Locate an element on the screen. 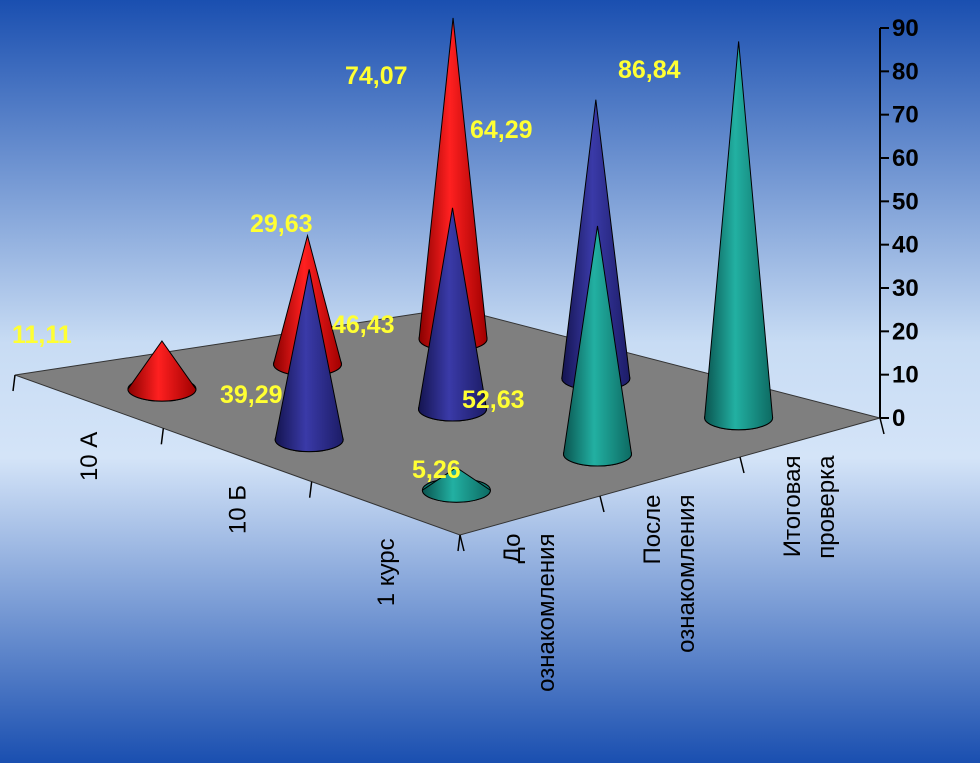 The image size is (980, 763). y-tick-label: 10 is located at coordinates (905, 375).